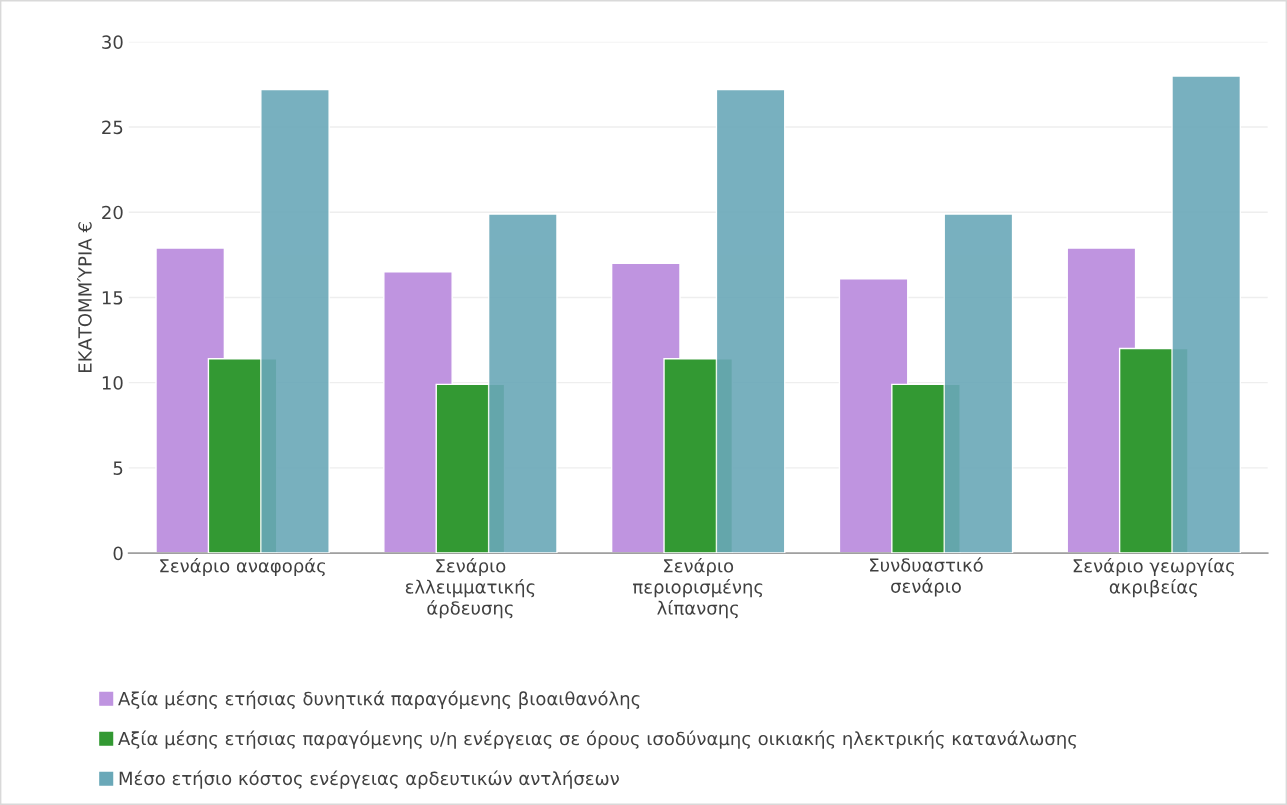 Image resolution: width=1287 pixels, height=805 pixels. What do you see at coordinates (112, 383) in the screenshot?
I see `y-tick-label: 10` at bounding box center [112, 383].